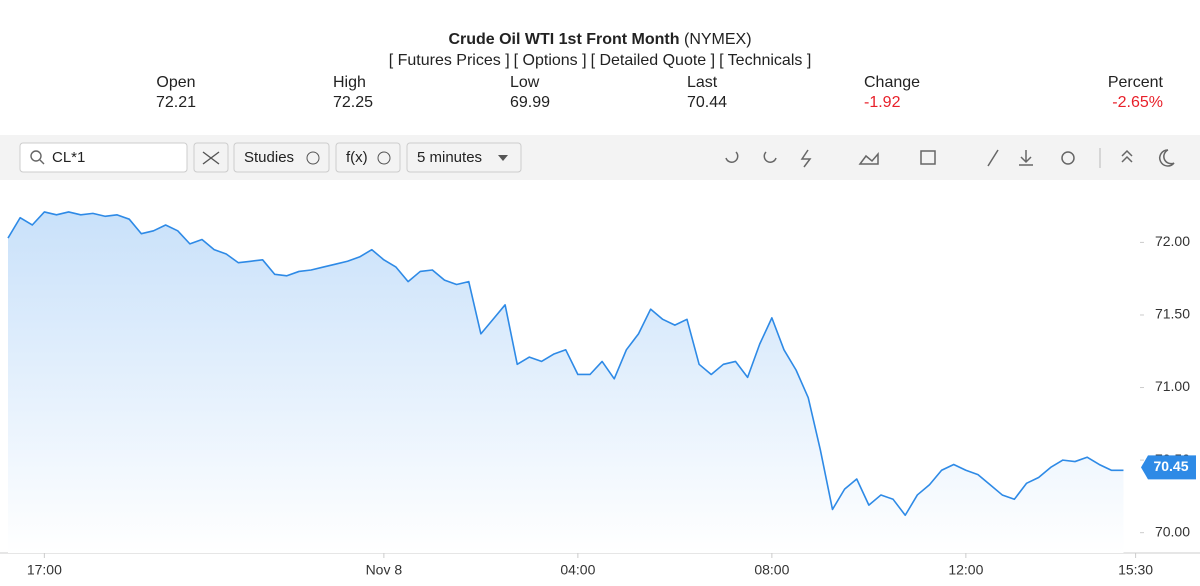  Describe the element at coordinates (503, 158) in the screenshot. I see `dropdown-icon` at that location.